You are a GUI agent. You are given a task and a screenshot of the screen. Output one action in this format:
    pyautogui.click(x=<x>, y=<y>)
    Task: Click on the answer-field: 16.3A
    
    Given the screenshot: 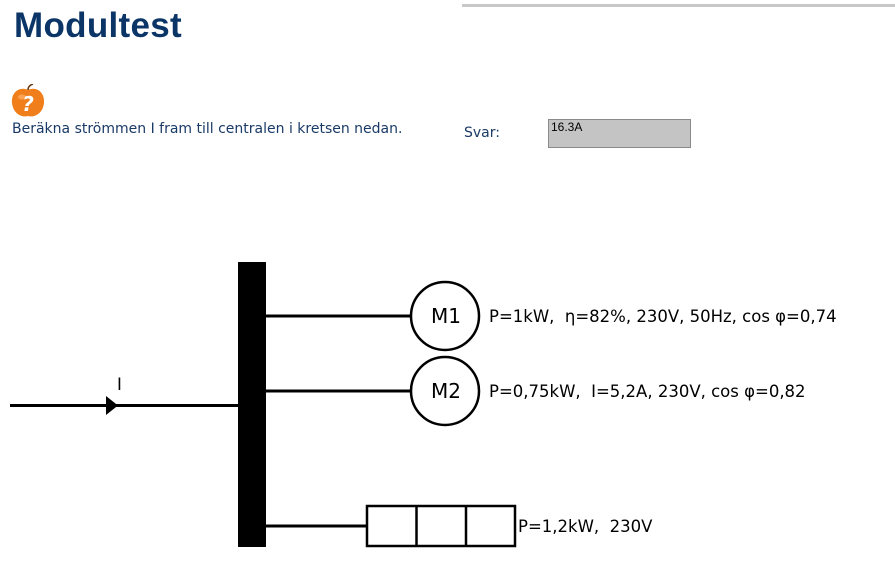 What is the action you would take?
    pyautogui.click(x=619, y=133)
    